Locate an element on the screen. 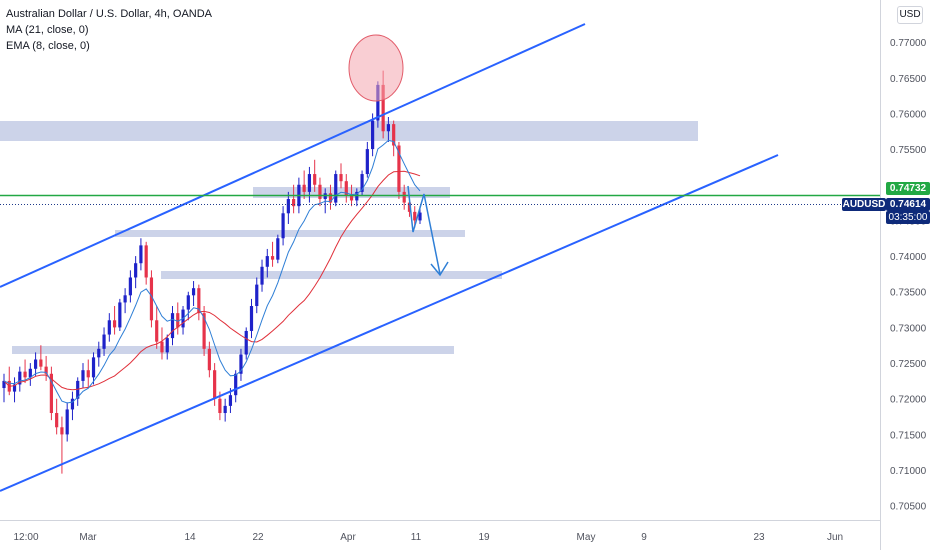 The height and width of the screenshot is (555, 932). time-tick-label: 19 is located at coordinates (484, 537).